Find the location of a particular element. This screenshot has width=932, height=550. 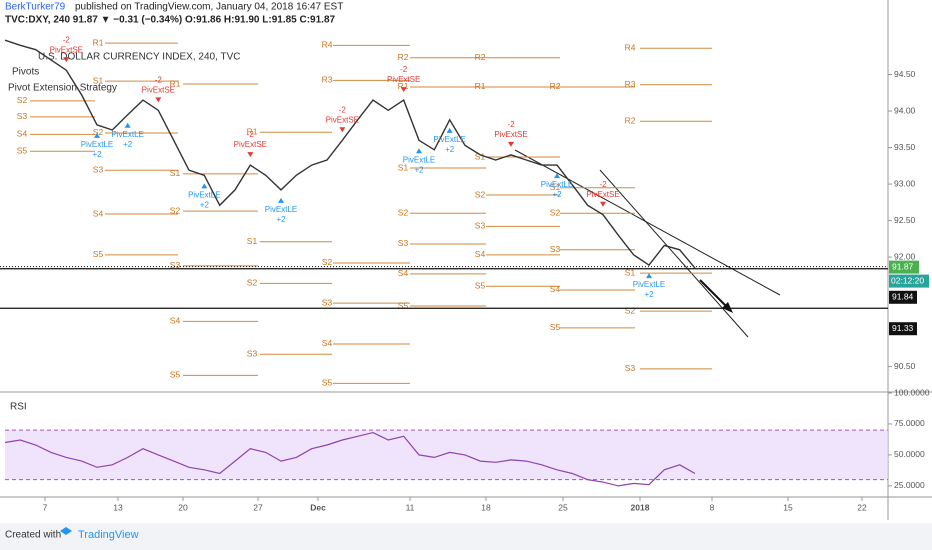

x-tick-label: Dec is located at coordinates (318, 507).